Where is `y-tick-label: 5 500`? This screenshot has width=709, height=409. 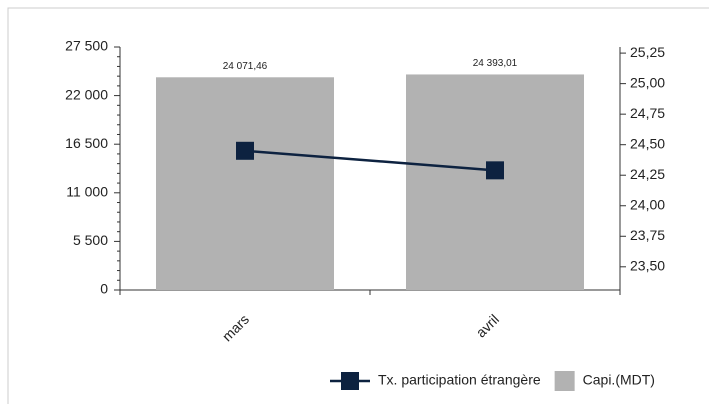 y-tick-label: 5 500 is located at coordinates (90, 240).